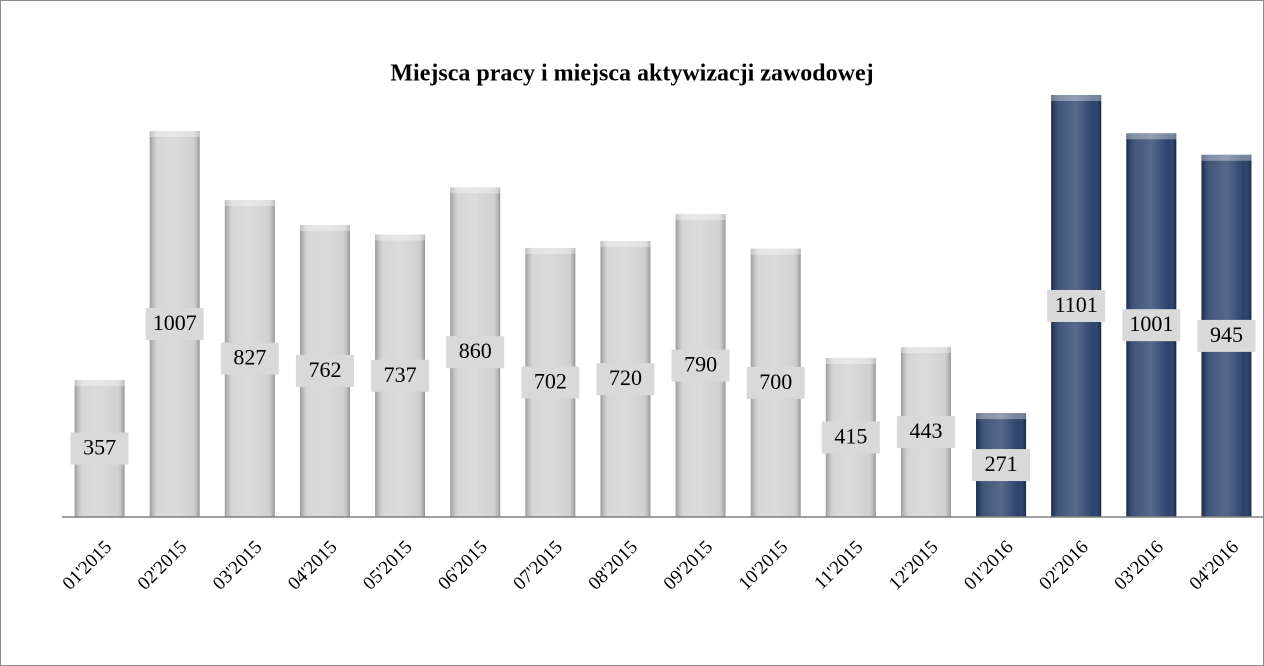 The width and height of the screenshot is (1264, 666). I want to click on bar-group: 1007, so click(174, 324).